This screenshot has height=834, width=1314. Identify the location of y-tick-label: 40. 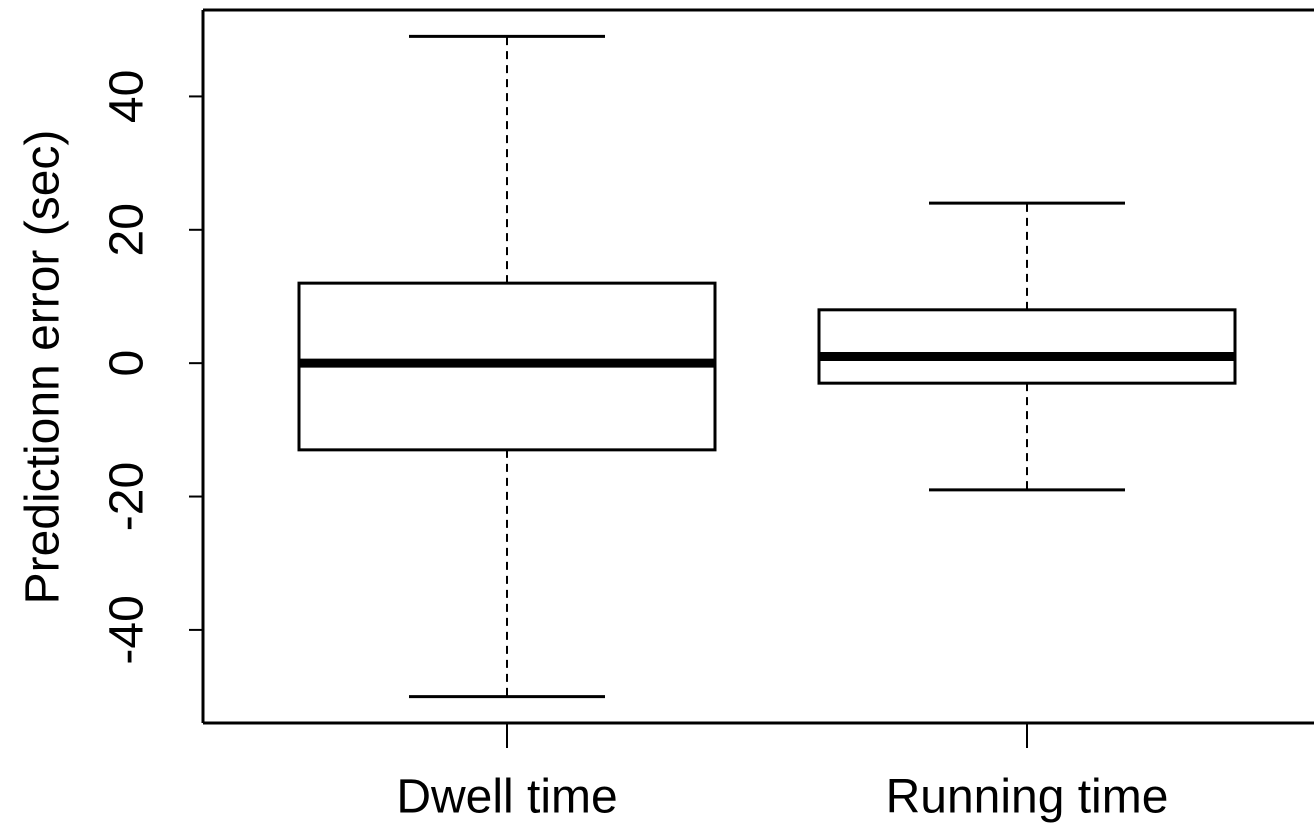
(127, 96).